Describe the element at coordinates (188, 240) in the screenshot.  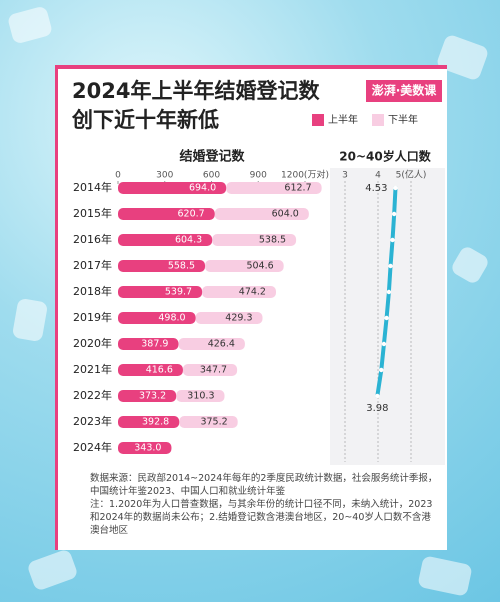
I see `data-label: 604.3` at that location.